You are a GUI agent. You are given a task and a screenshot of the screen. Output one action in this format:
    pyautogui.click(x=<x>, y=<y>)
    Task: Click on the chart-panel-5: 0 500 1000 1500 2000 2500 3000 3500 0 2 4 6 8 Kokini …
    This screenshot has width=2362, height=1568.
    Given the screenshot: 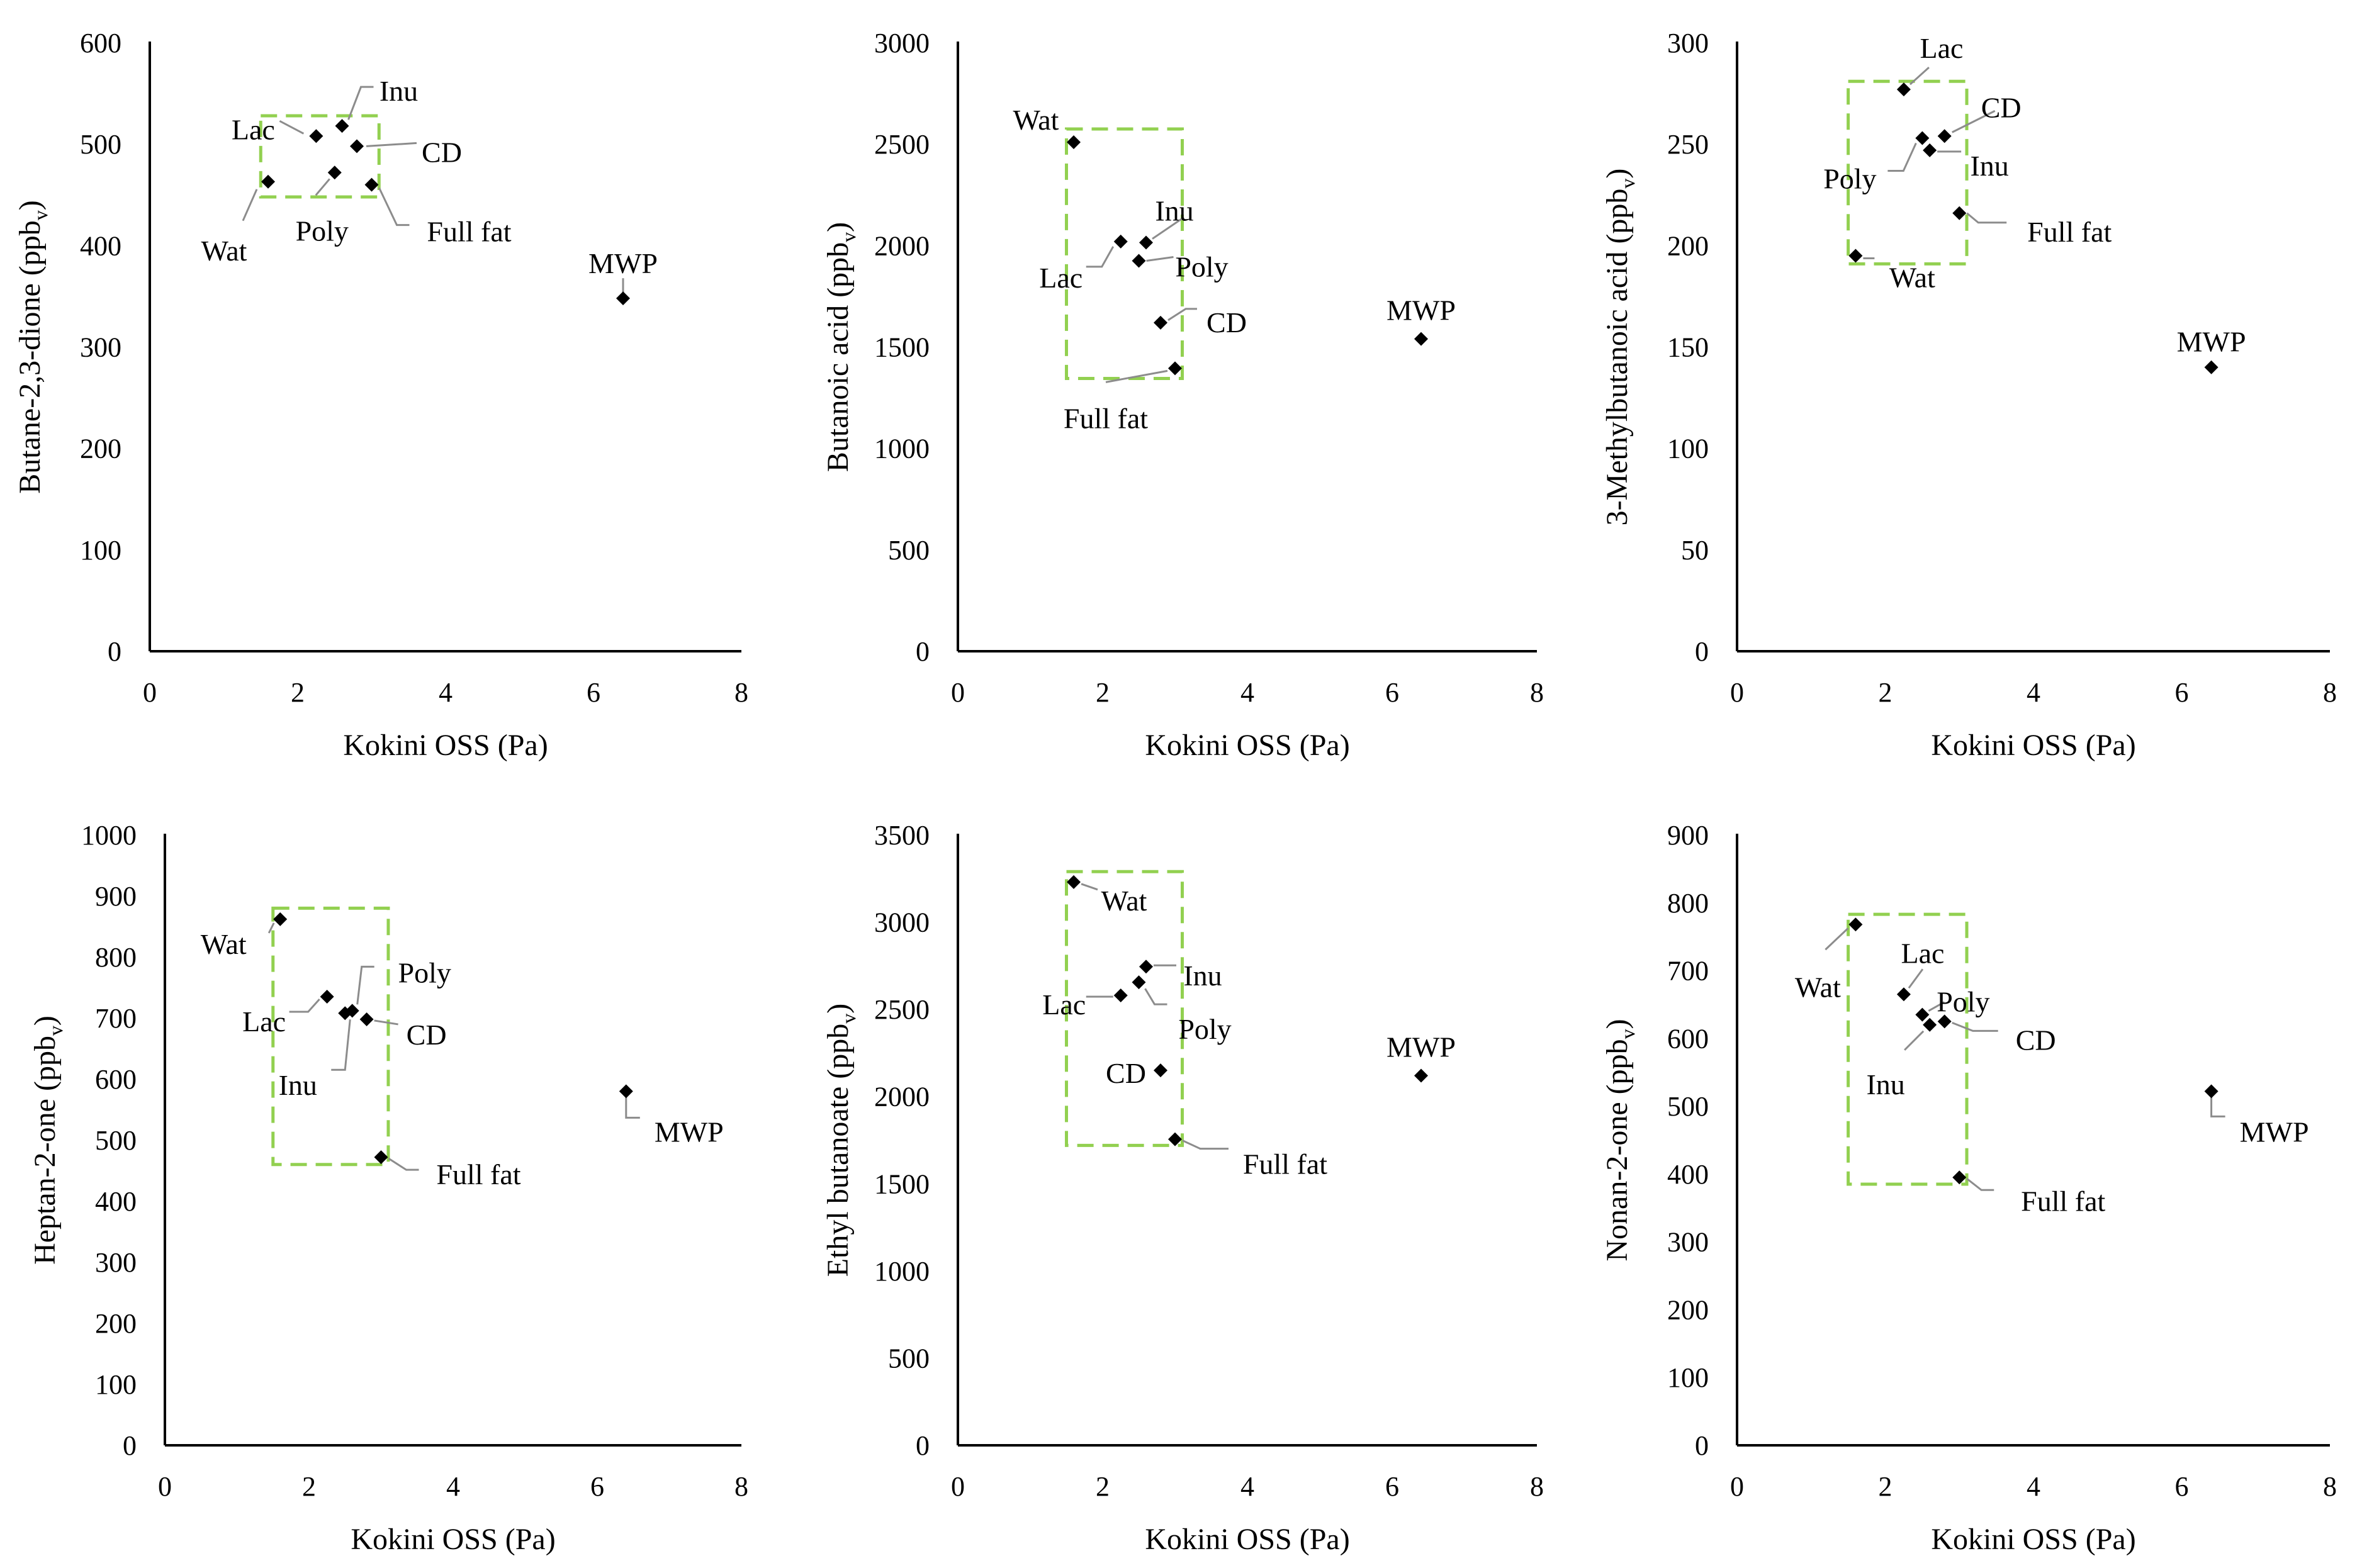 What is the action you would take?
    pyautogui.click(x=1182, y=1188)
    